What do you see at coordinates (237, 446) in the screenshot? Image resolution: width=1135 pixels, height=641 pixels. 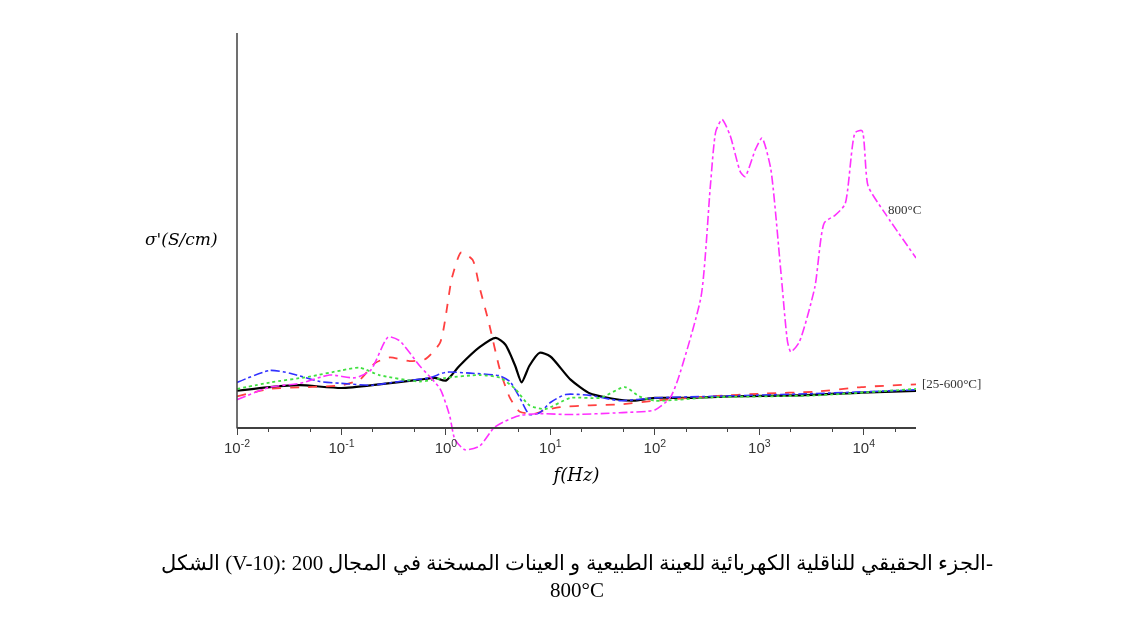 I see `x-tick-label: 10$^{-2}$` at bounding box center [237, 446].